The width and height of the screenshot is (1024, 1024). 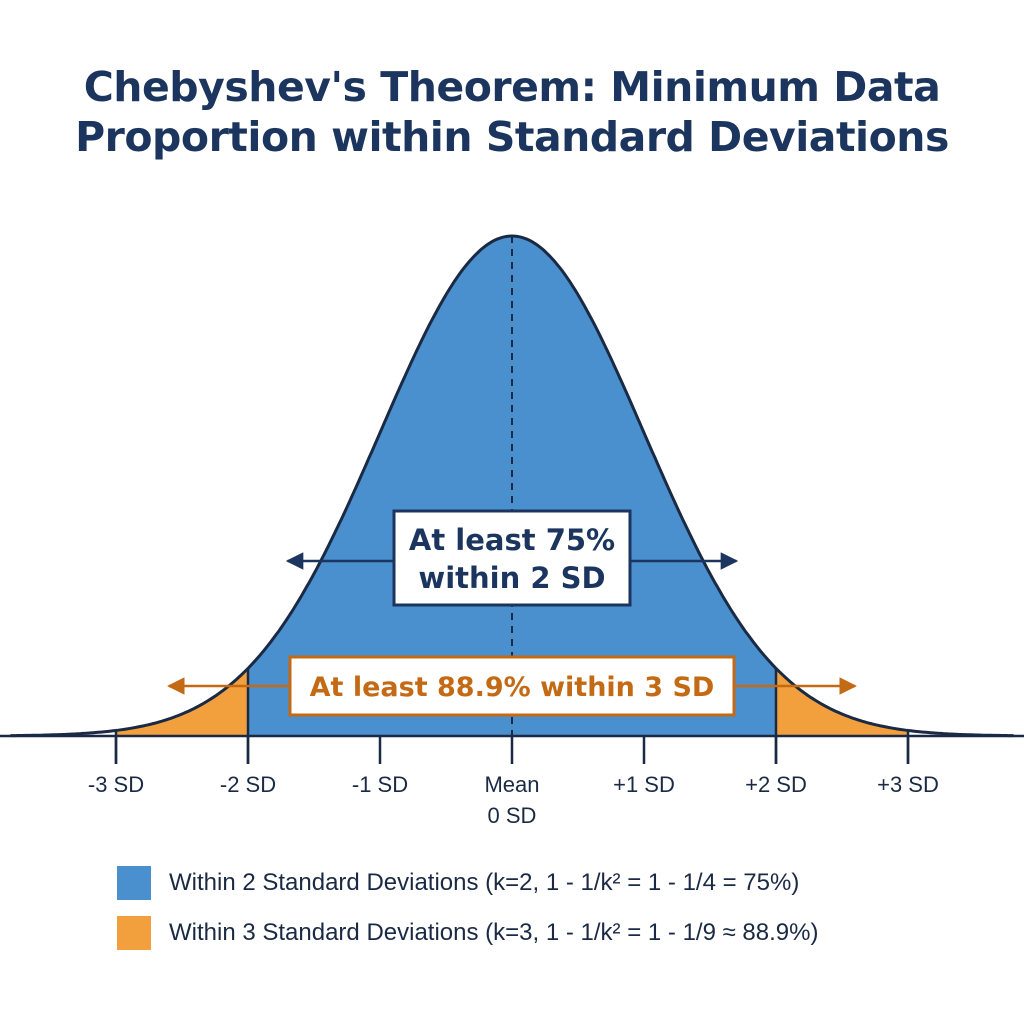 I want to click on x-axis-ticks: -3 SD -2 SD -1 SD Mean 0 SD +1 SD +2 SD +3 SD, so click(x=513, y=782).